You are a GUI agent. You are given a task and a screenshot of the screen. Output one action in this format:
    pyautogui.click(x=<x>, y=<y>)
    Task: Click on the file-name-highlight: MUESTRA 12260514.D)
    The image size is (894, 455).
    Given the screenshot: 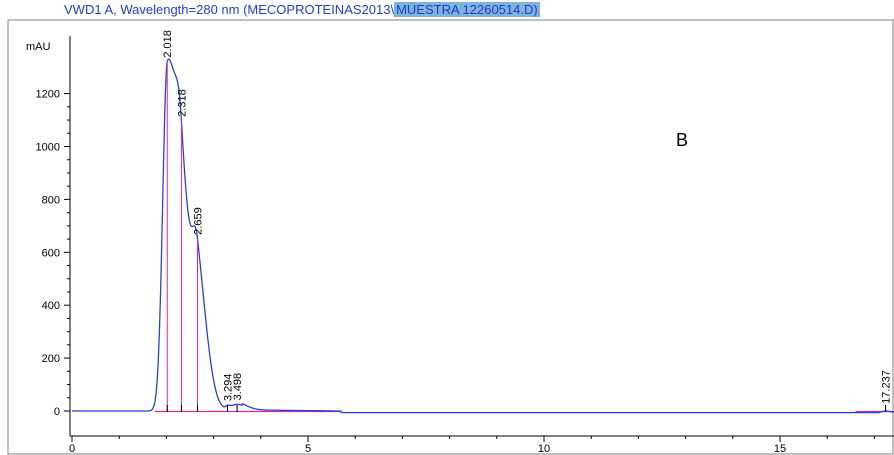 What is the action you would take?
    pyautogui.click(x=467, y=9)
    